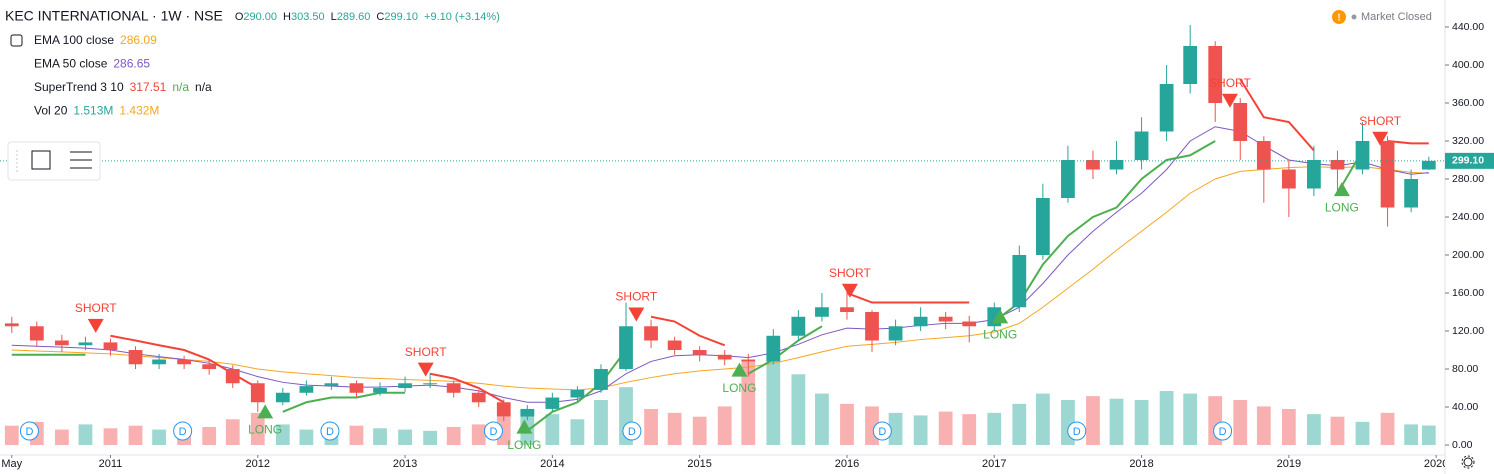 The height and width of the screenshot is (474, 1494). Describe the element at coordinates (54, 161) in the screenshot. I see `toolbar` at that location.